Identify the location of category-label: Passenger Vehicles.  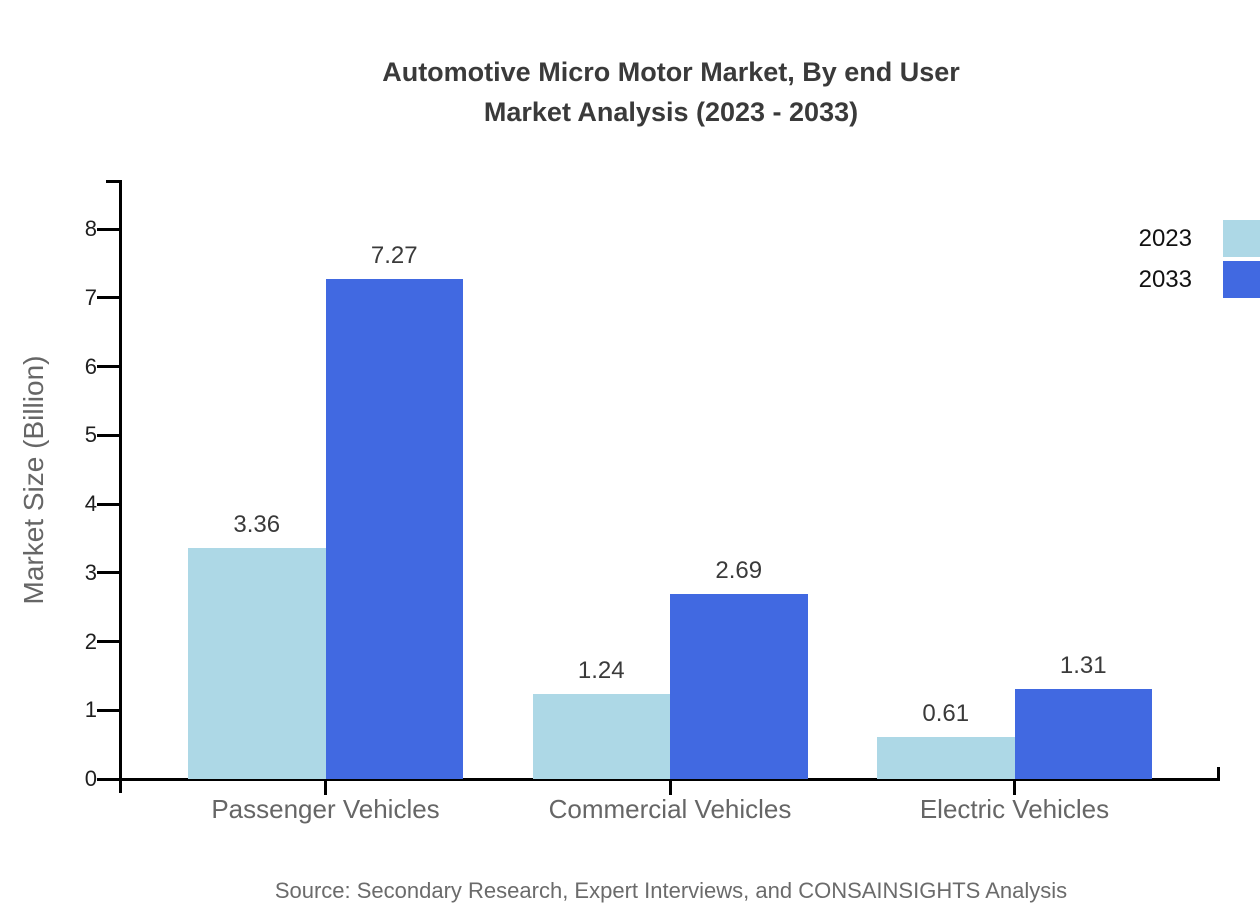
(325, 809).